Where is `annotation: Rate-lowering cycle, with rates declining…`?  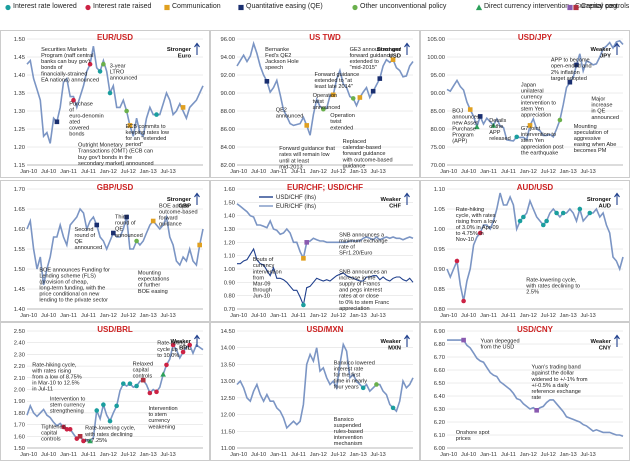
annotation: Rate-lowering cycle, with rates declining… is located at coordinates (552, 286).